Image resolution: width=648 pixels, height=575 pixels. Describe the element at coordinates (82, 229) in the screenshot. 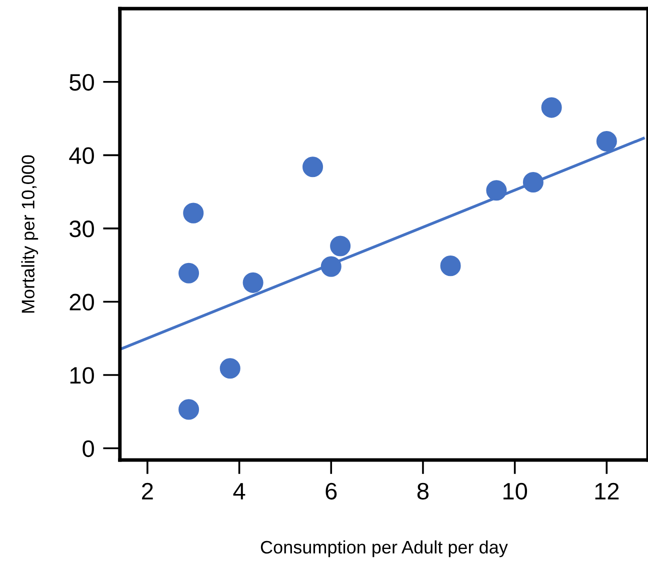

I see `y-tick-label: 30` at that location.